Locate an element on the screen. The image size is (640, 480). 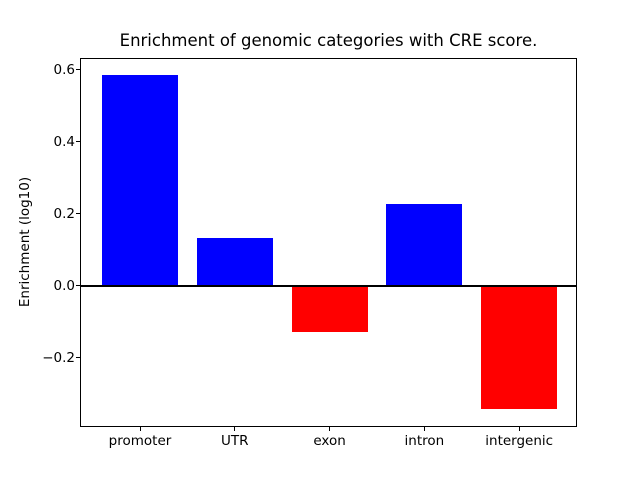
x-tick-label-promoter: promoter is located at coordinates (140, 441).